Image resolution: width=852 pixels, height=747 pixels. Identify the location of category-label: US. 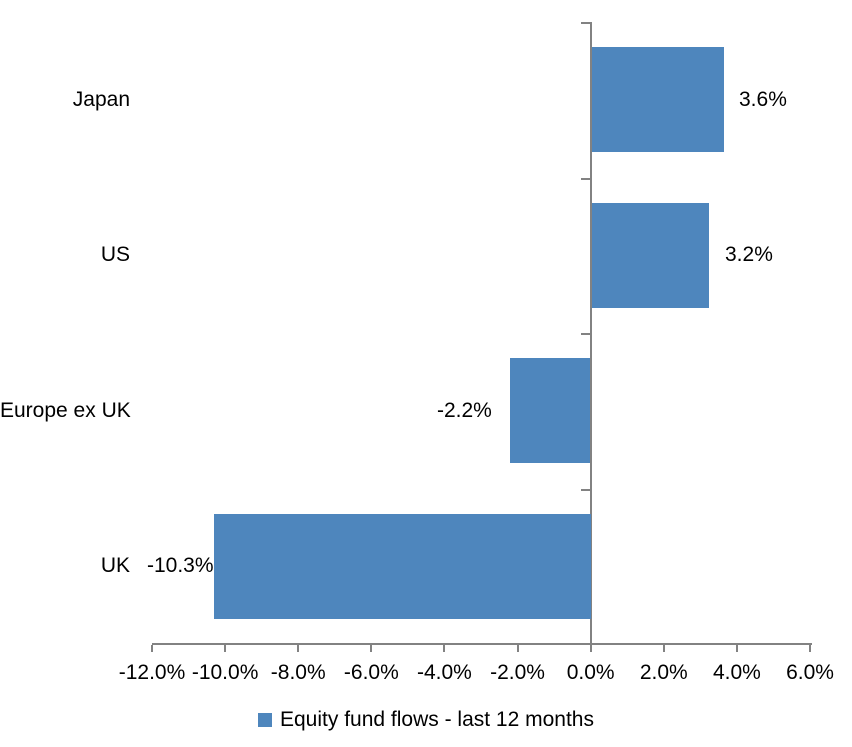
(115, 254).